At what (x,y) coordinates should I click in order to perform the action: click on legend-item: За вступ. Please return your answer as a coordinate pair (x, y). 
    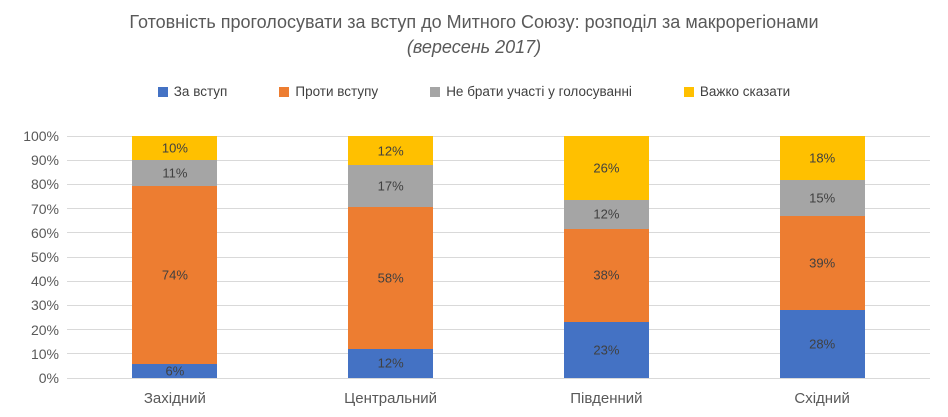
    Looking at the image, I should click on (192, 91).